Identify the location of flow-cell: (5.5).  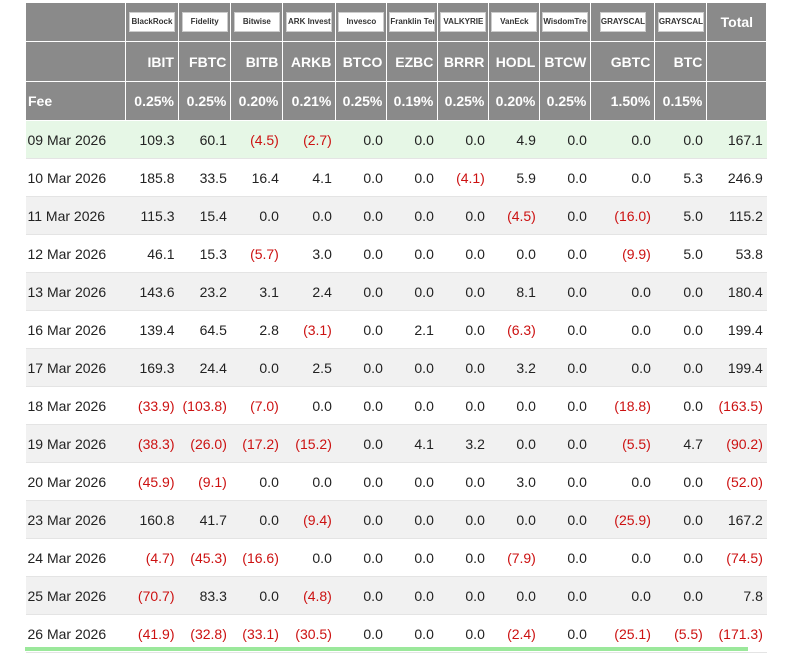
(680, 633).